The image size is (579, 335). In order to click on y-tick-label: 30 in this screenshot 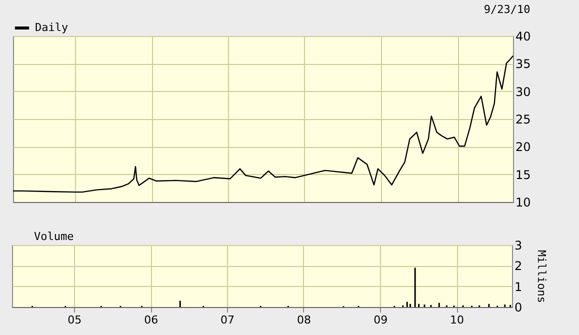, I will do `click(523, 91)`.